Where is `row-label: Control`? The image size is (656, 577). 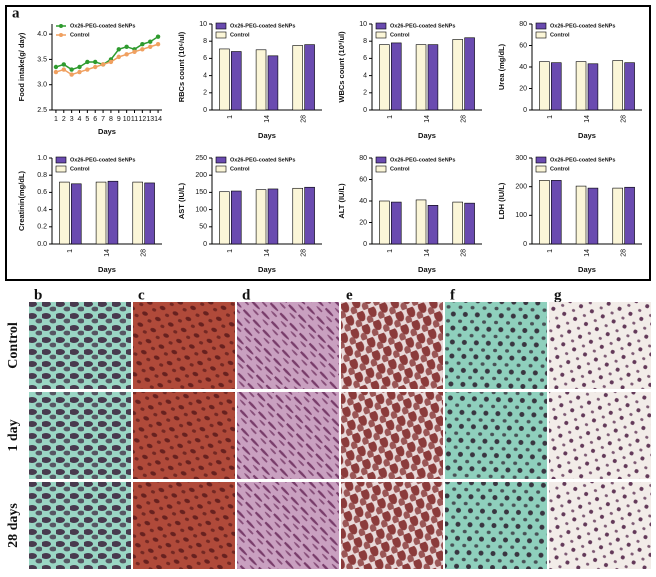 row-label: Control is located at coordinates (13, 345).